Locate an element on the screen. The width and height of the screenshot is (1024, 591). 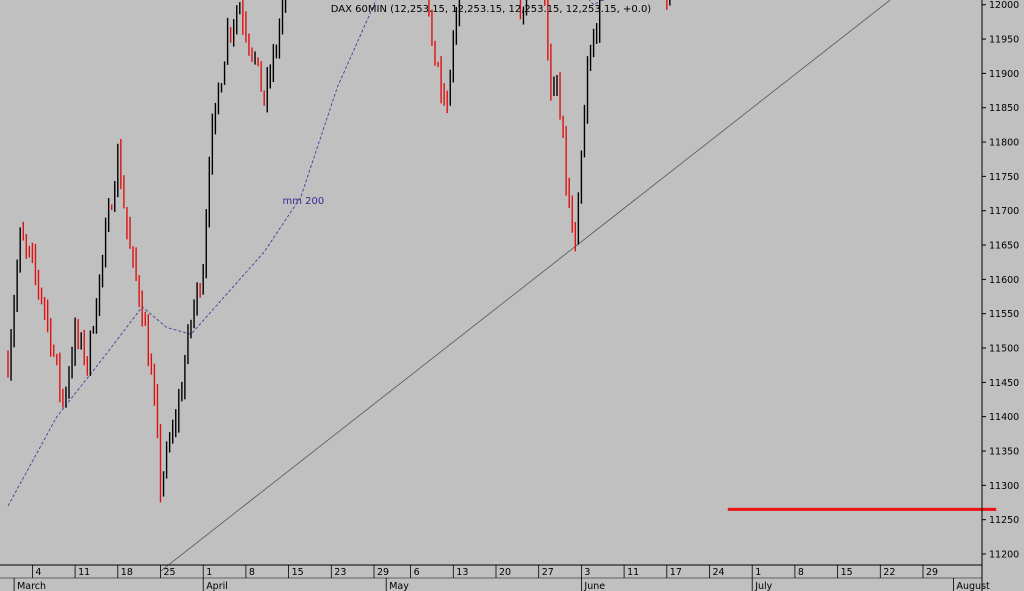
y-tick-label: 11300 is located at coordinates (1004, 486).